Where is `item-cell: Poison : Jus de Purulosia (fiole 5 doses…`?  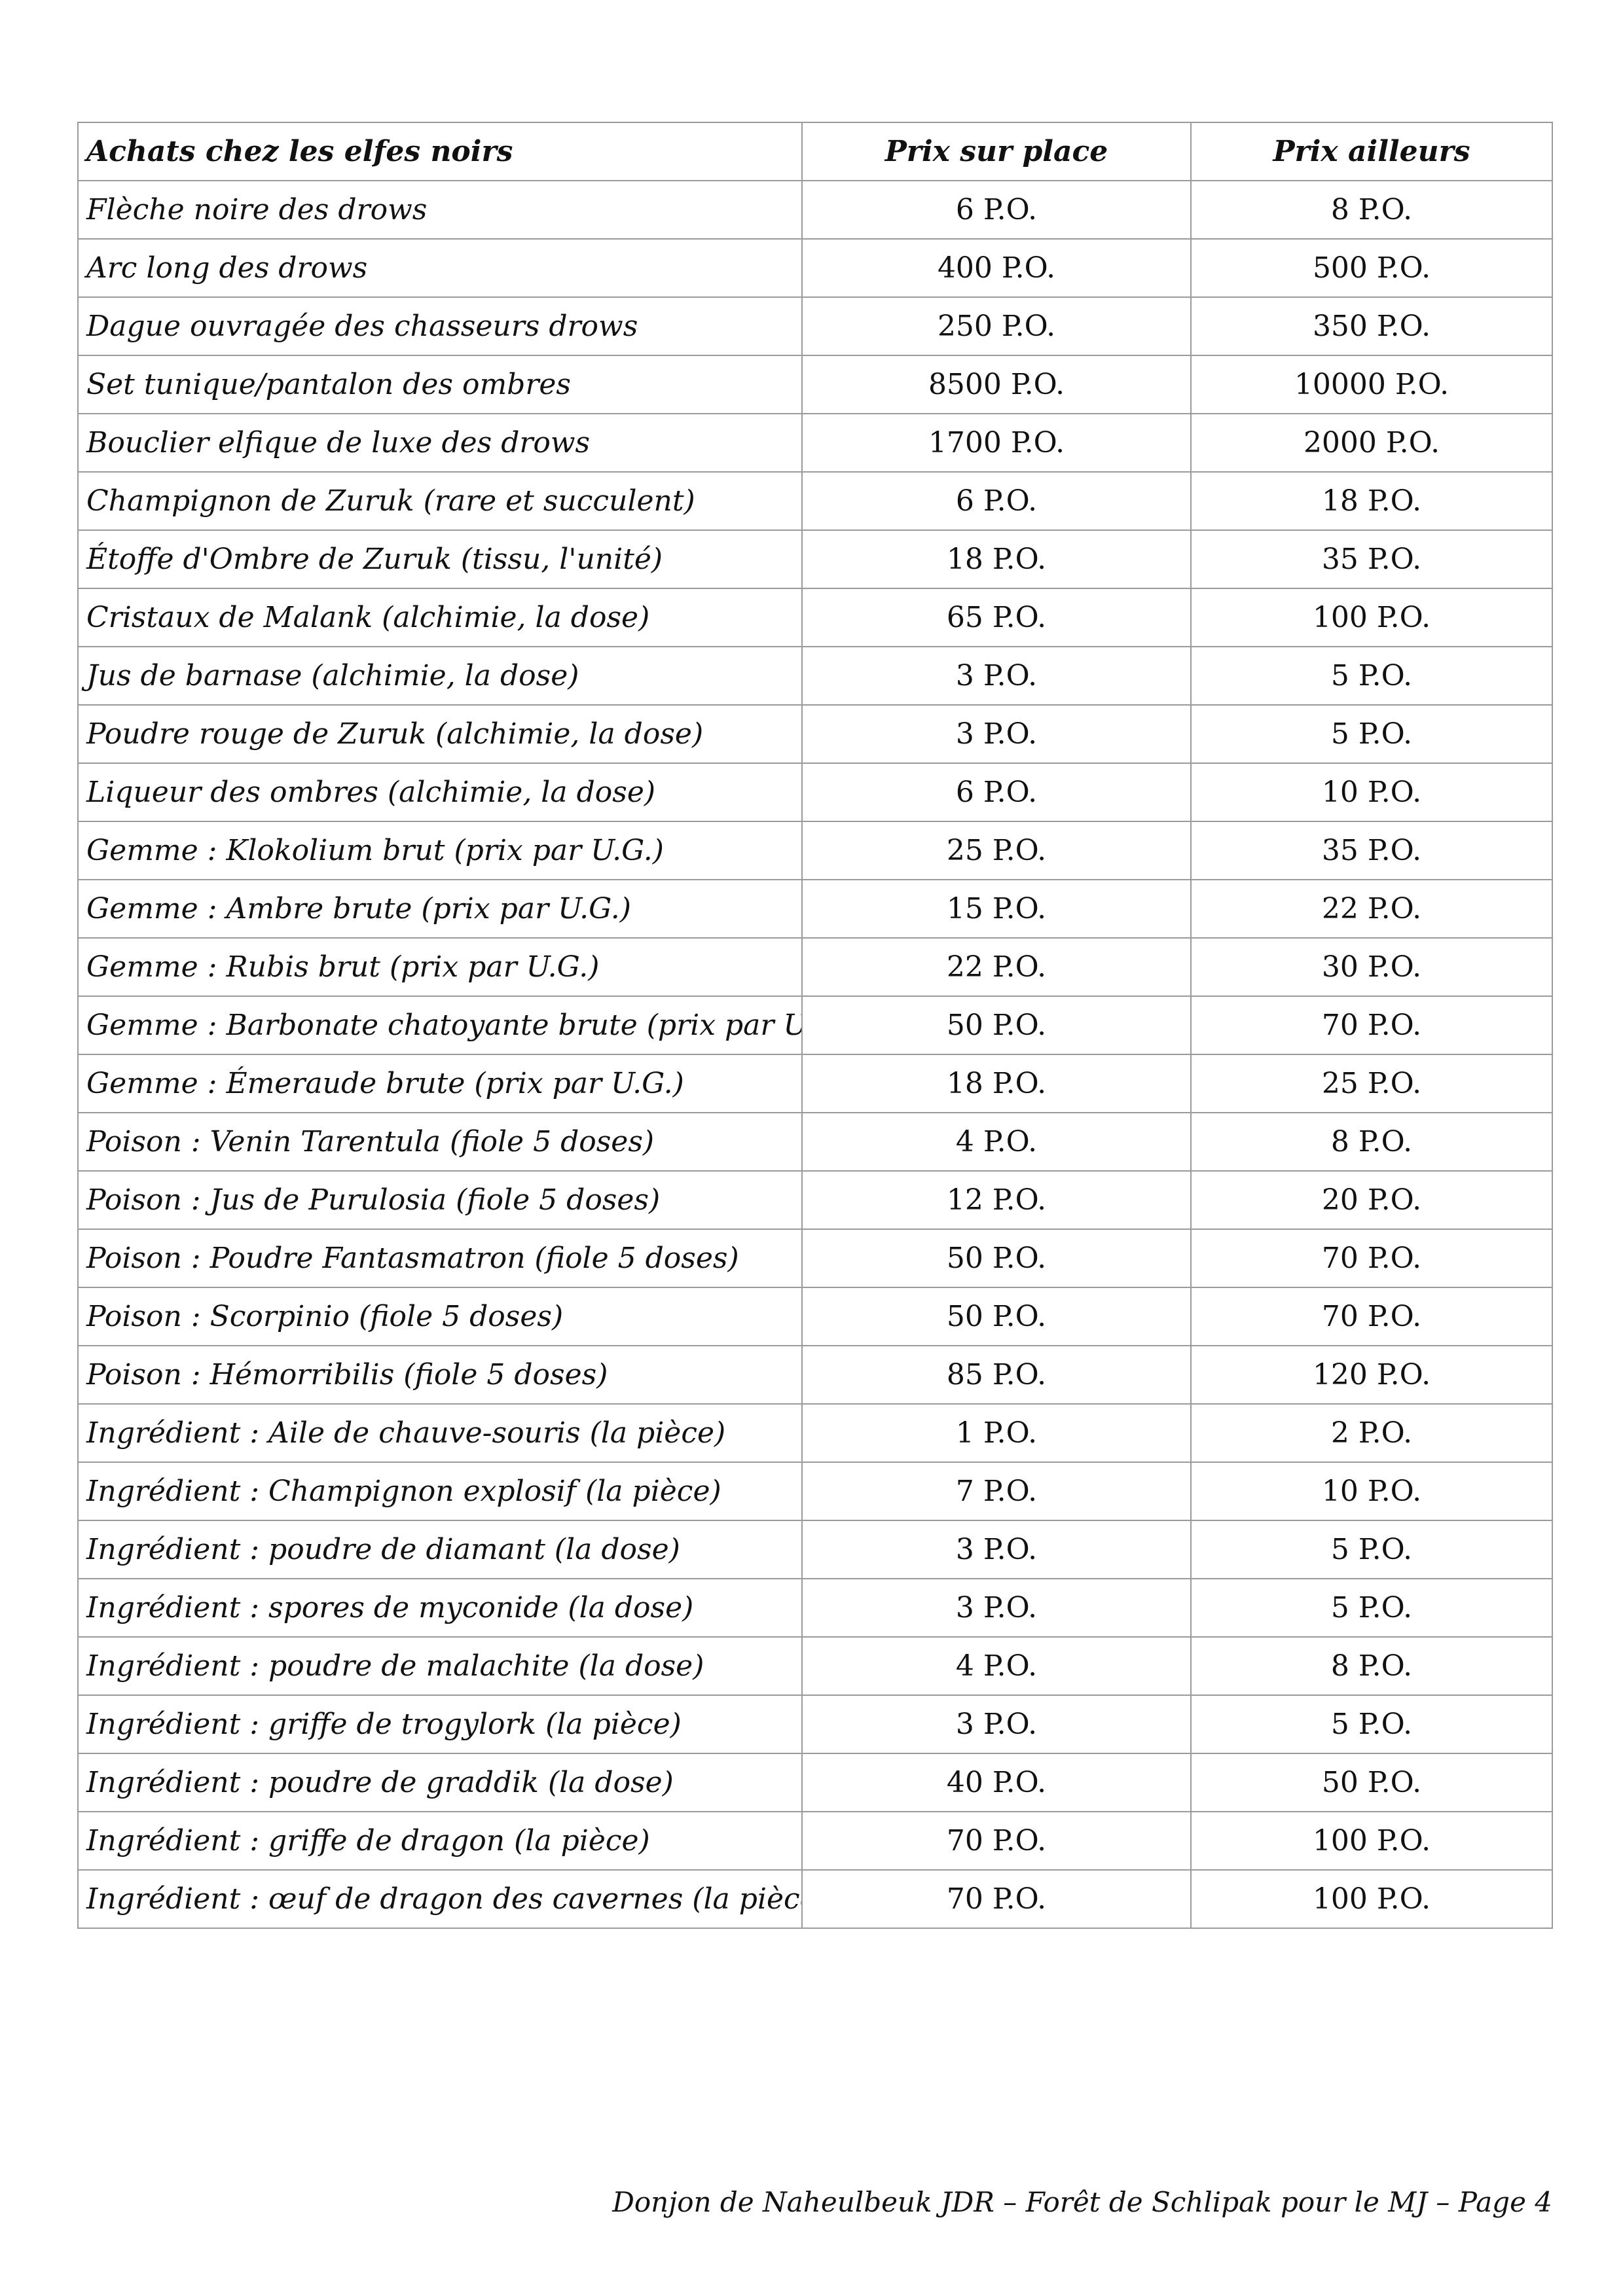
item-cell: Poison : Jus de Purulosia (fiole 5 doses… is located at coordinates (440, 1200).